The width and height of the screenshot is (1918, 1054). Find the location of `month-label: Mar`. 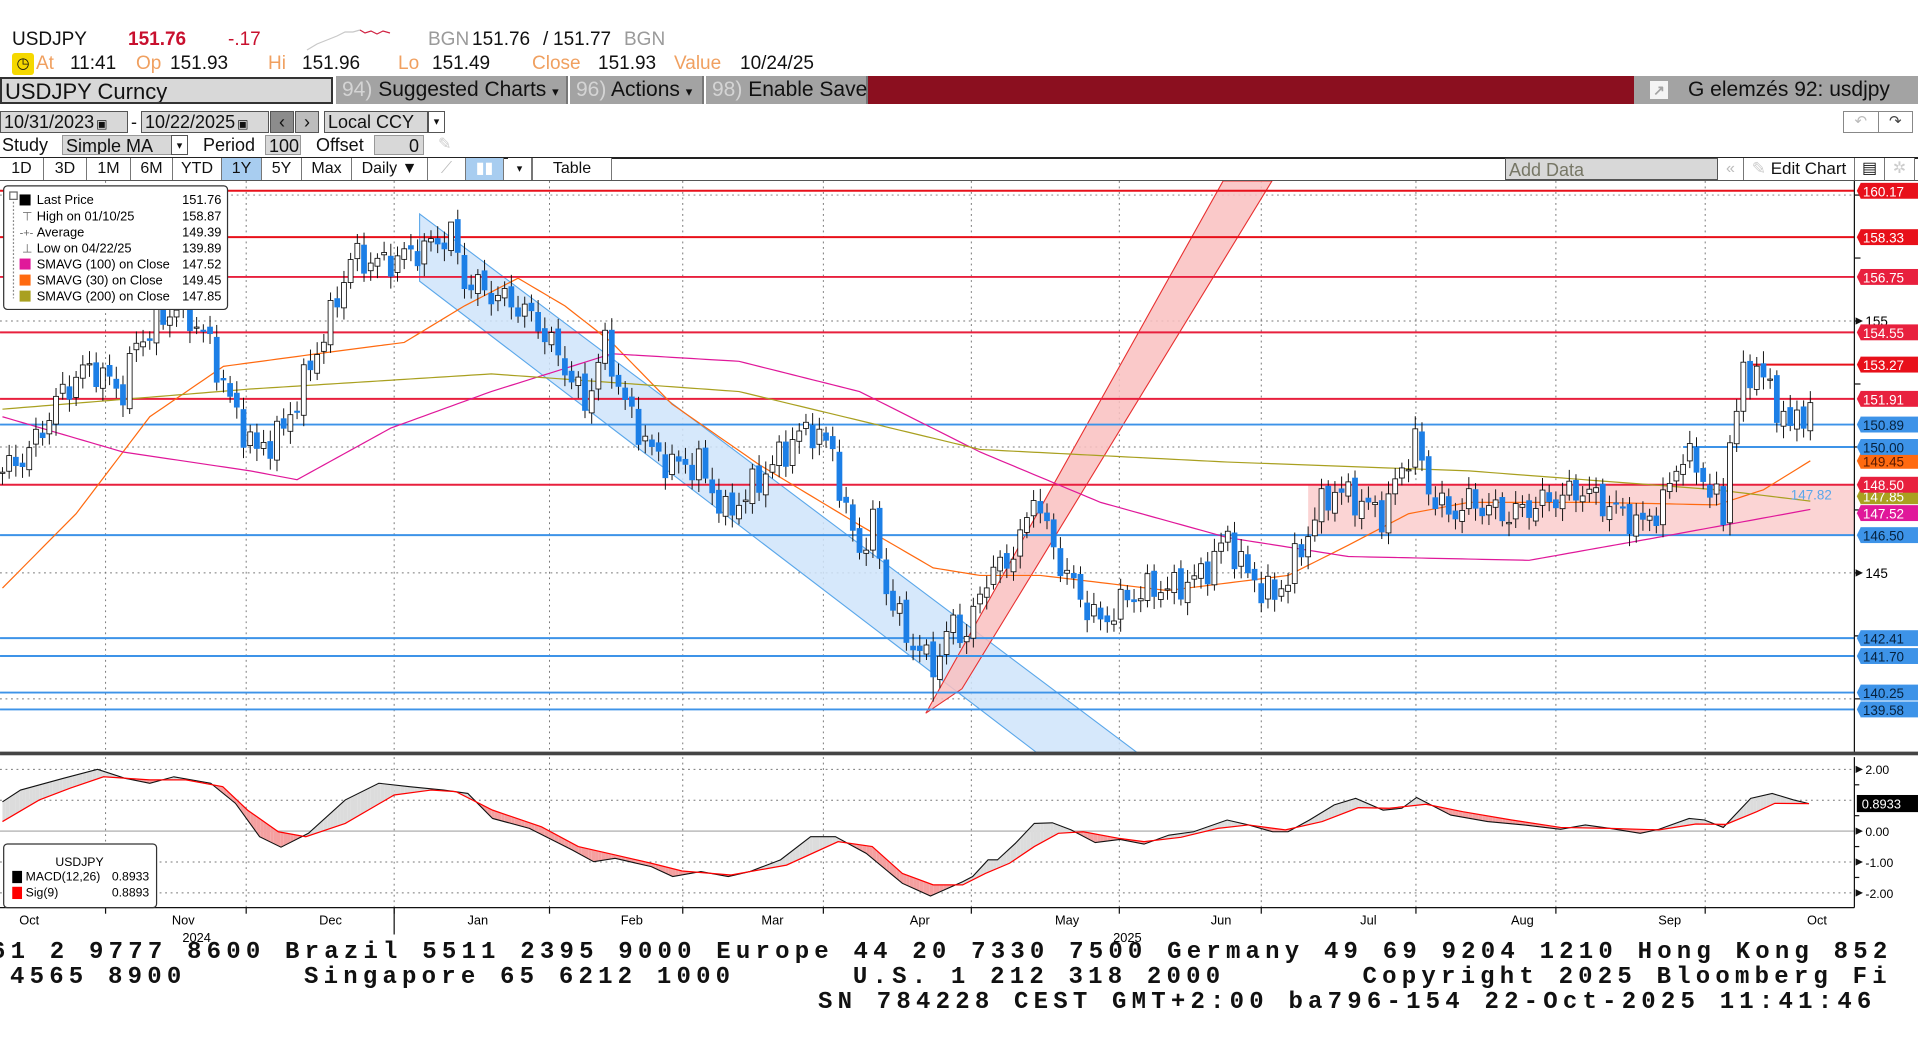

month-label: Mar is located at coordinates (772, 920).